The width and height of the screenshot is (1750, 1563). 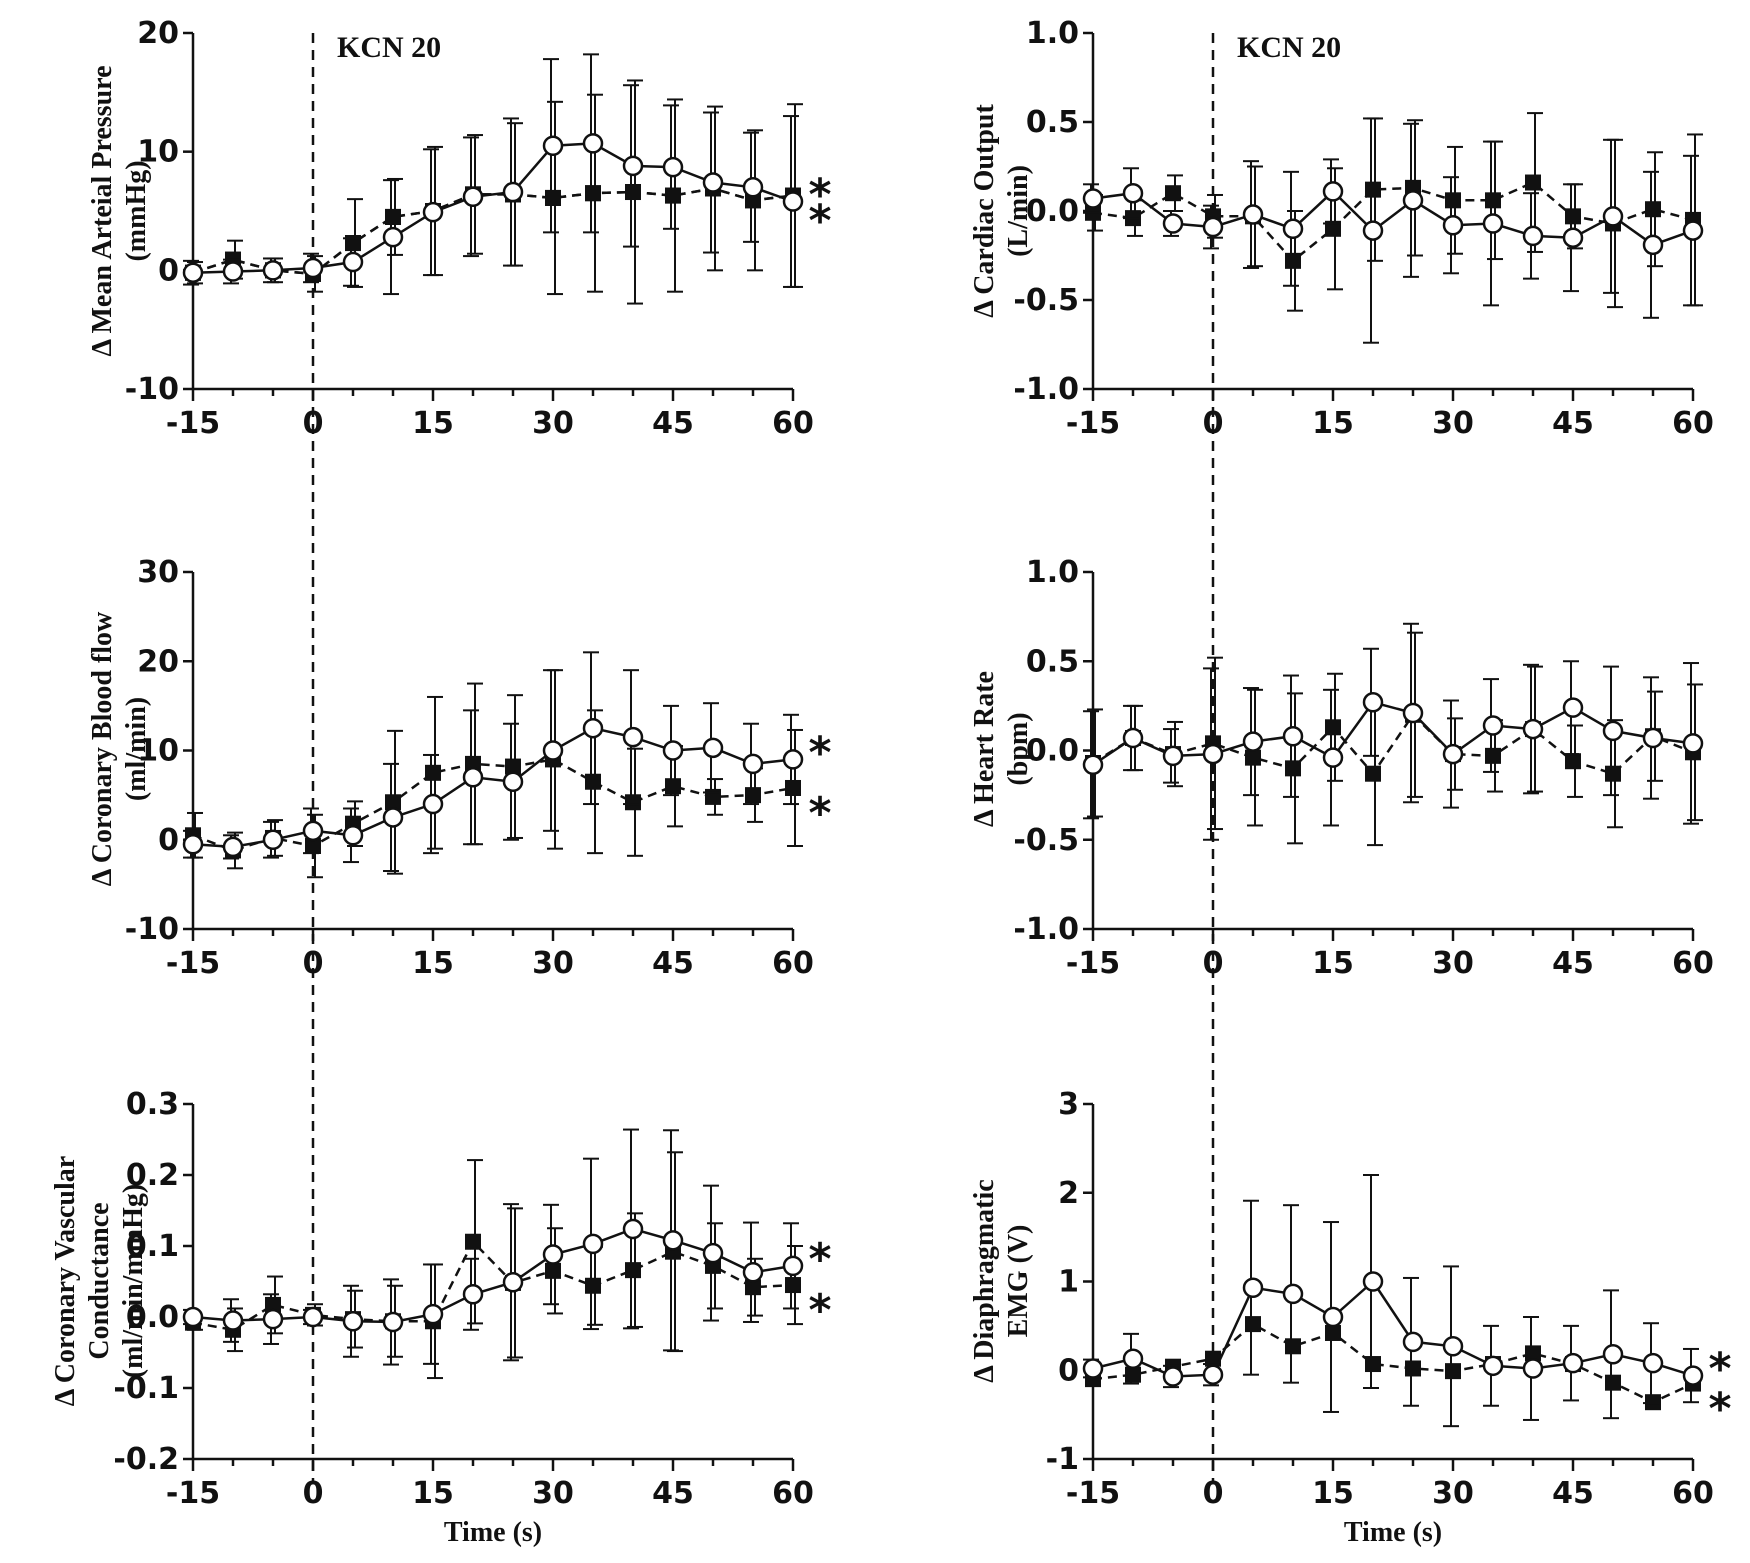 What do you see at coordinates (493, 1285) in the screenshot?
I see `series-line-dashed` at bounding box center [493, 1285].